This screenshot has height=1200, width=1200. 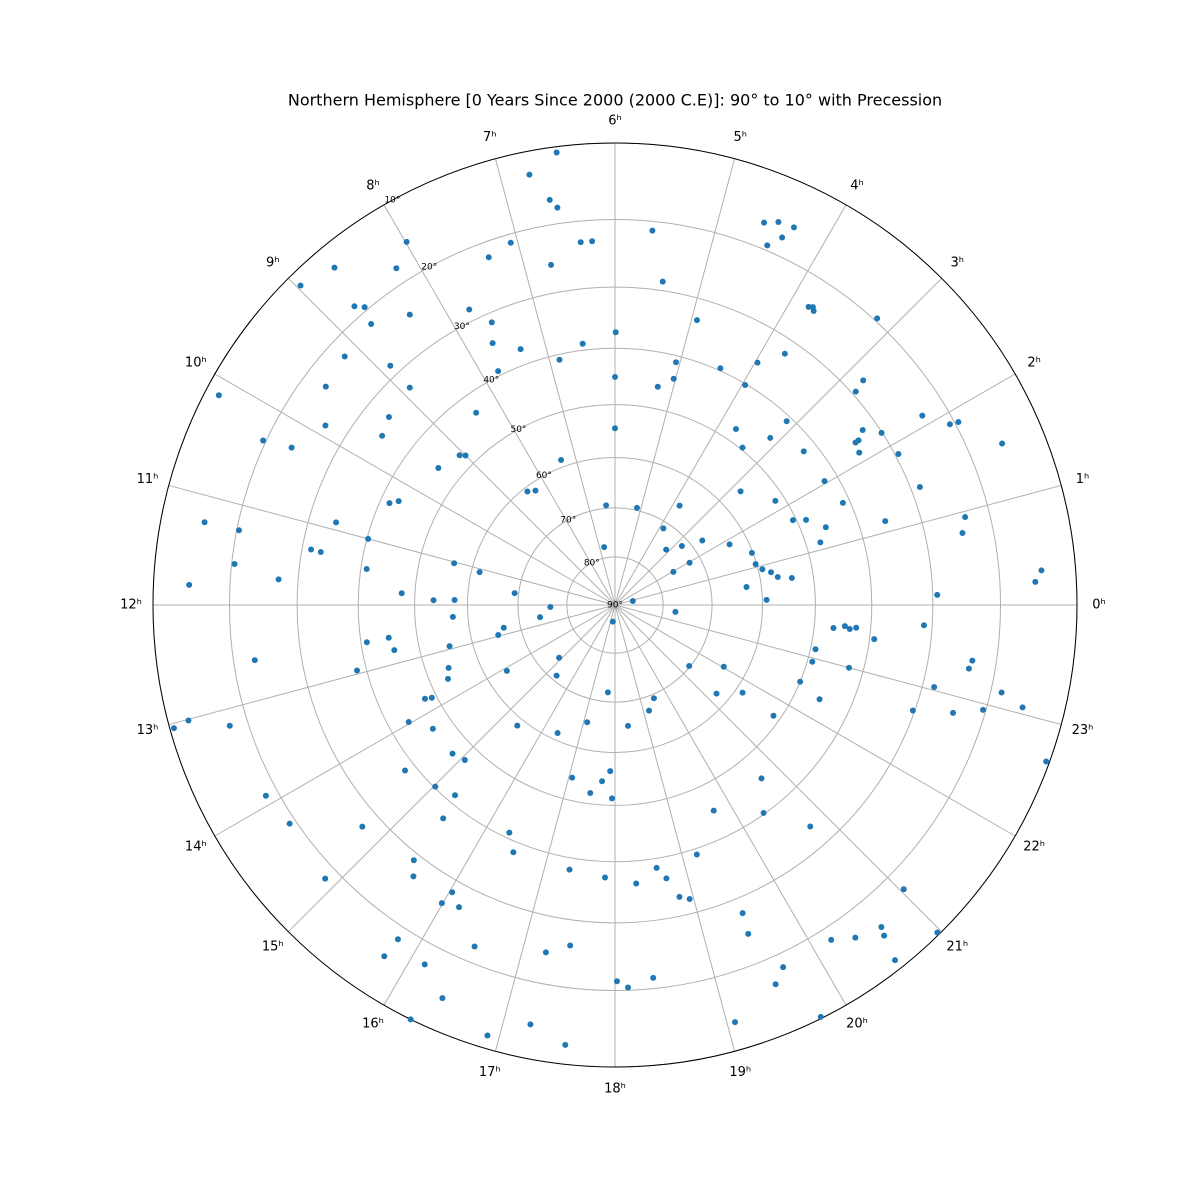 I want to click on angular-tick-label: 4ʰ, so click(x=857, y=185).